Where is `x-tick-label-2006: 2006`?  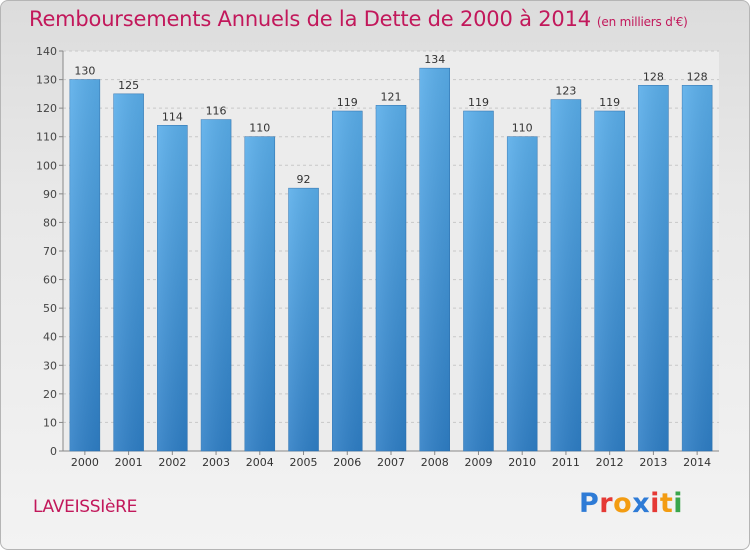
x-tick-label-2006: 2006 is located at coordinates (347, 462).